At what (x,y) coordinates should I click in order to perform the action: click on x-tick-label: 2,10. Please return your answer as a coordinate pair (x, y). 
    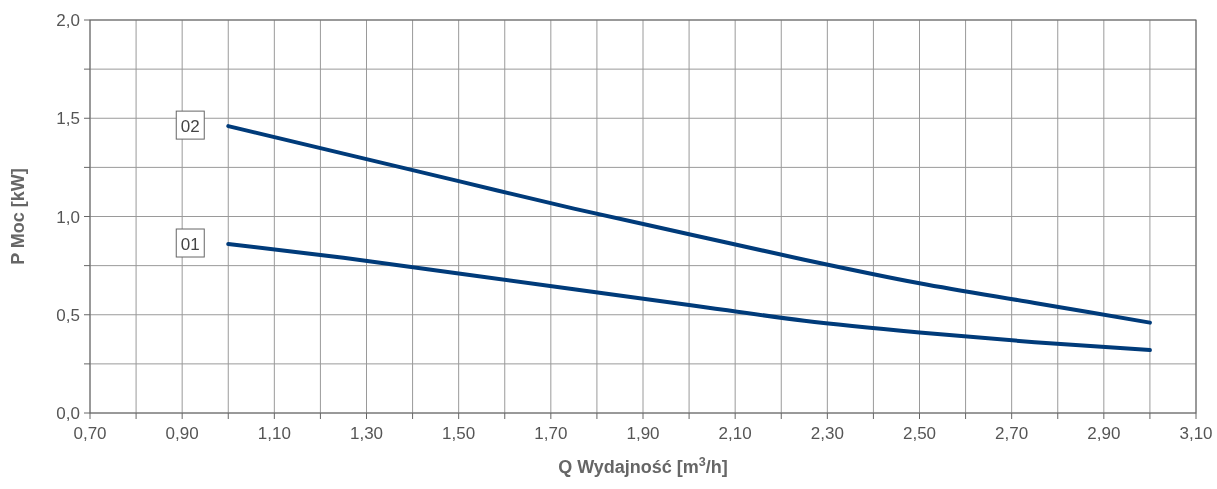
    Looking at the image, I should click on (735, 433).